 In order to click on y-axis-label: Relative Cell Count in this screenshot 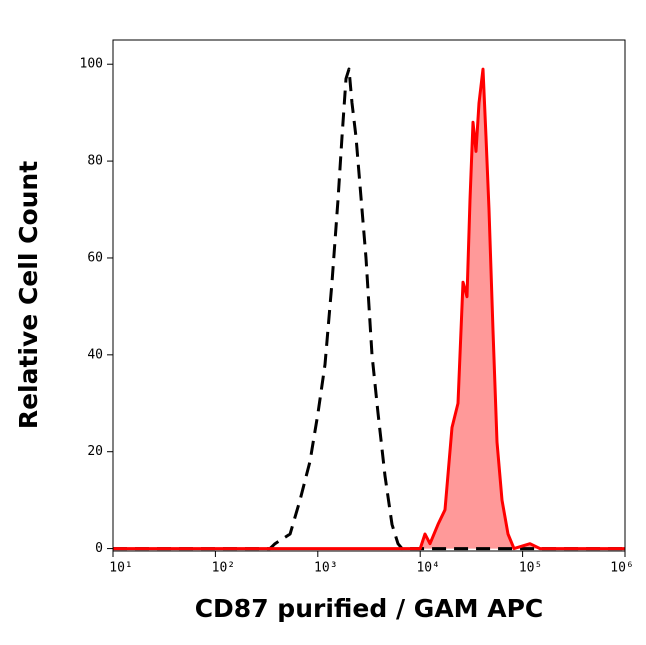, I will do `click(28, 295)`.